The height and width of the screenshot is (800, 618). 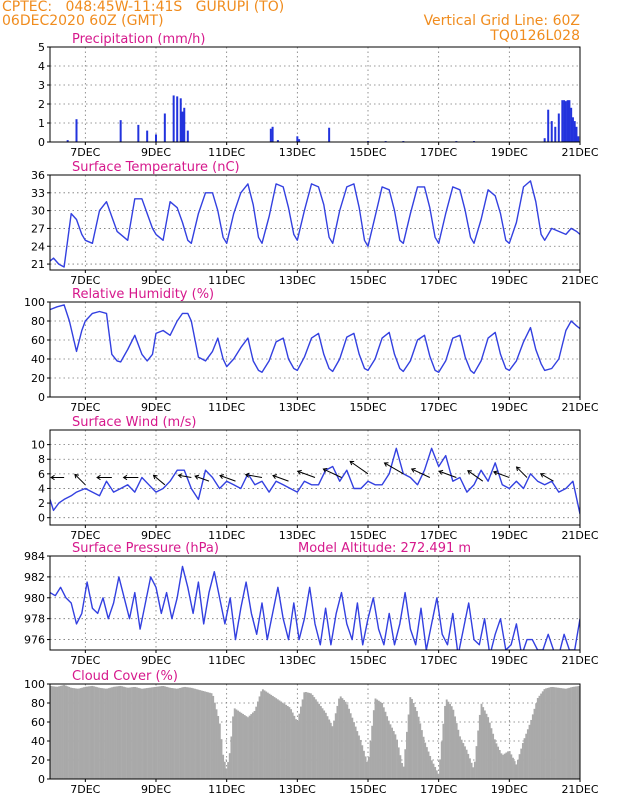 What do you see at coordinates (38, 211) in the screenshot?
I see `ytick-label: 30` at bounding box center [38, 211].